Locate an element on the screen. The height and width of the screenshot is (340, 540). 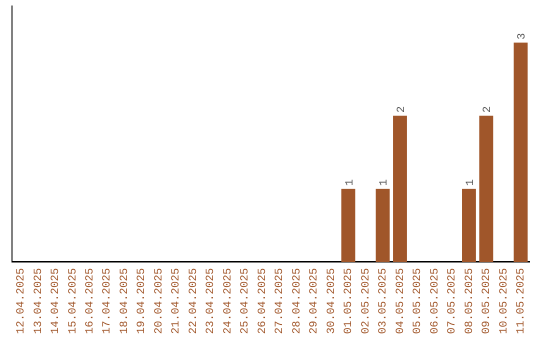
x-tick-label: 13.04.2025 is located at coordinates (38, 301).